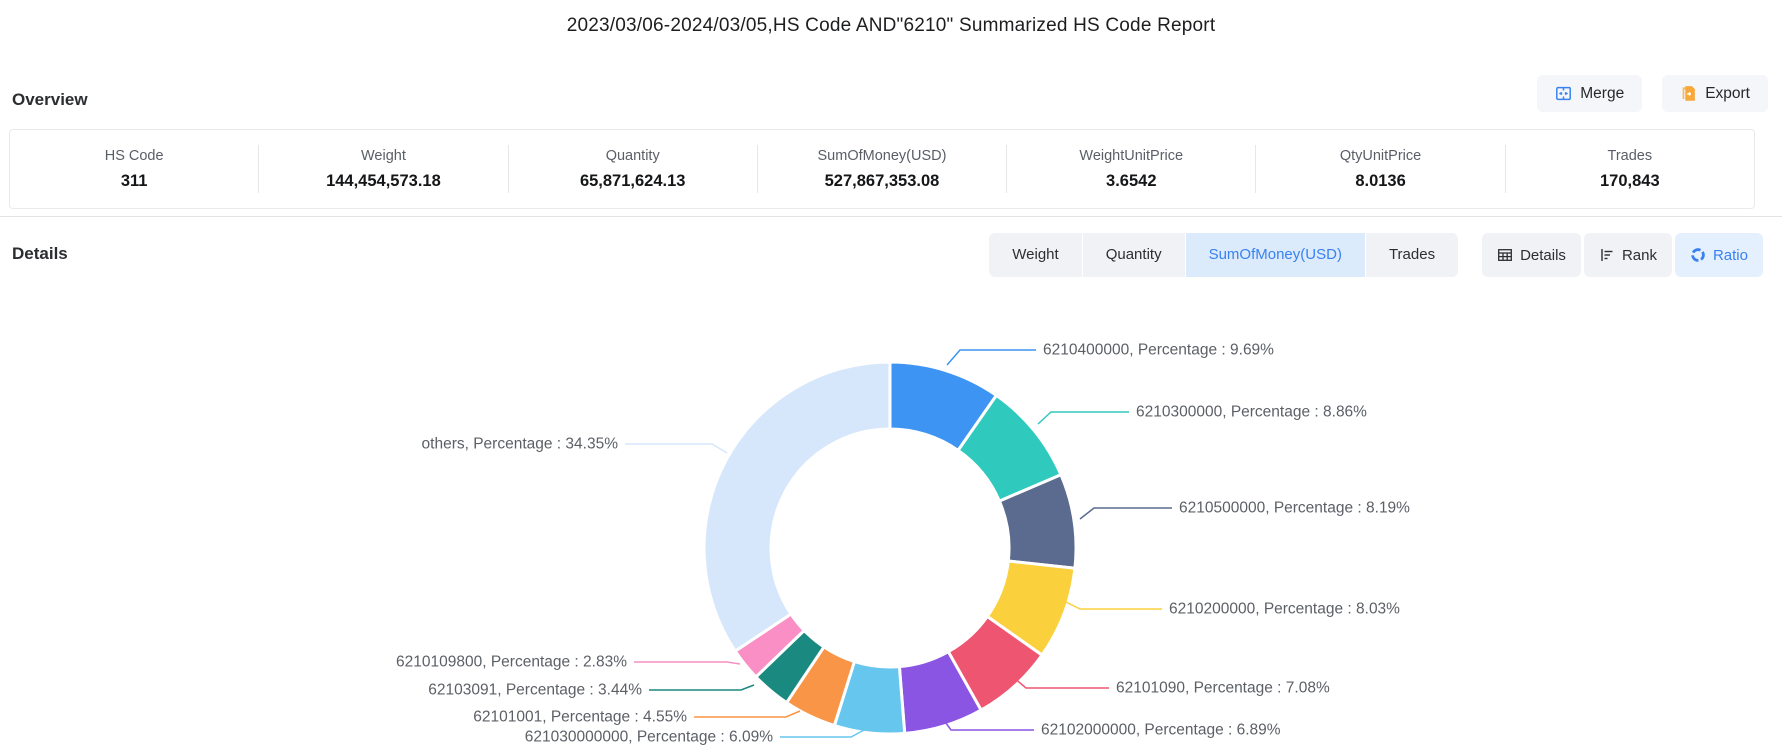 Image resolution: width=1782 pixels, height=751 pixels. I want to click on tab-quantity: Quantity, so click(1133, 255).